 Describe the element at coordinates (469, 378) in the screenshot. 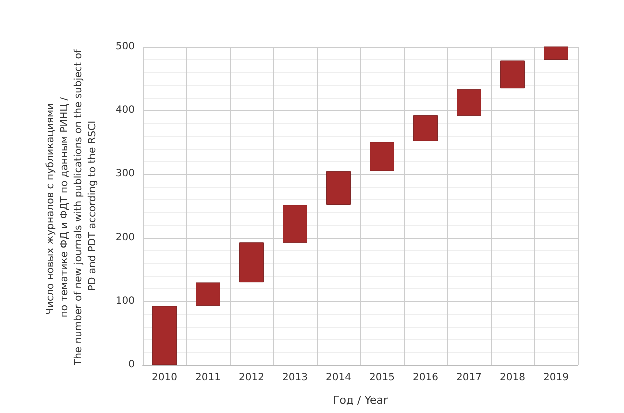

I see `x-tick-label: 2017` at that location.